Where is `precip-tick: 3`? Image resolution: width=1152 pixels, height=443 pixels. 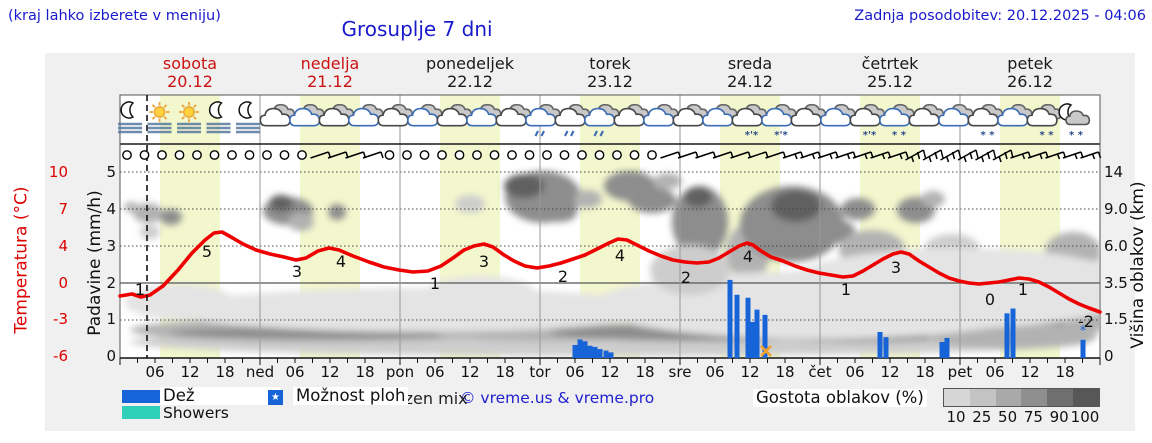 precip-tick: 3 is located at coordinates (111, 246).